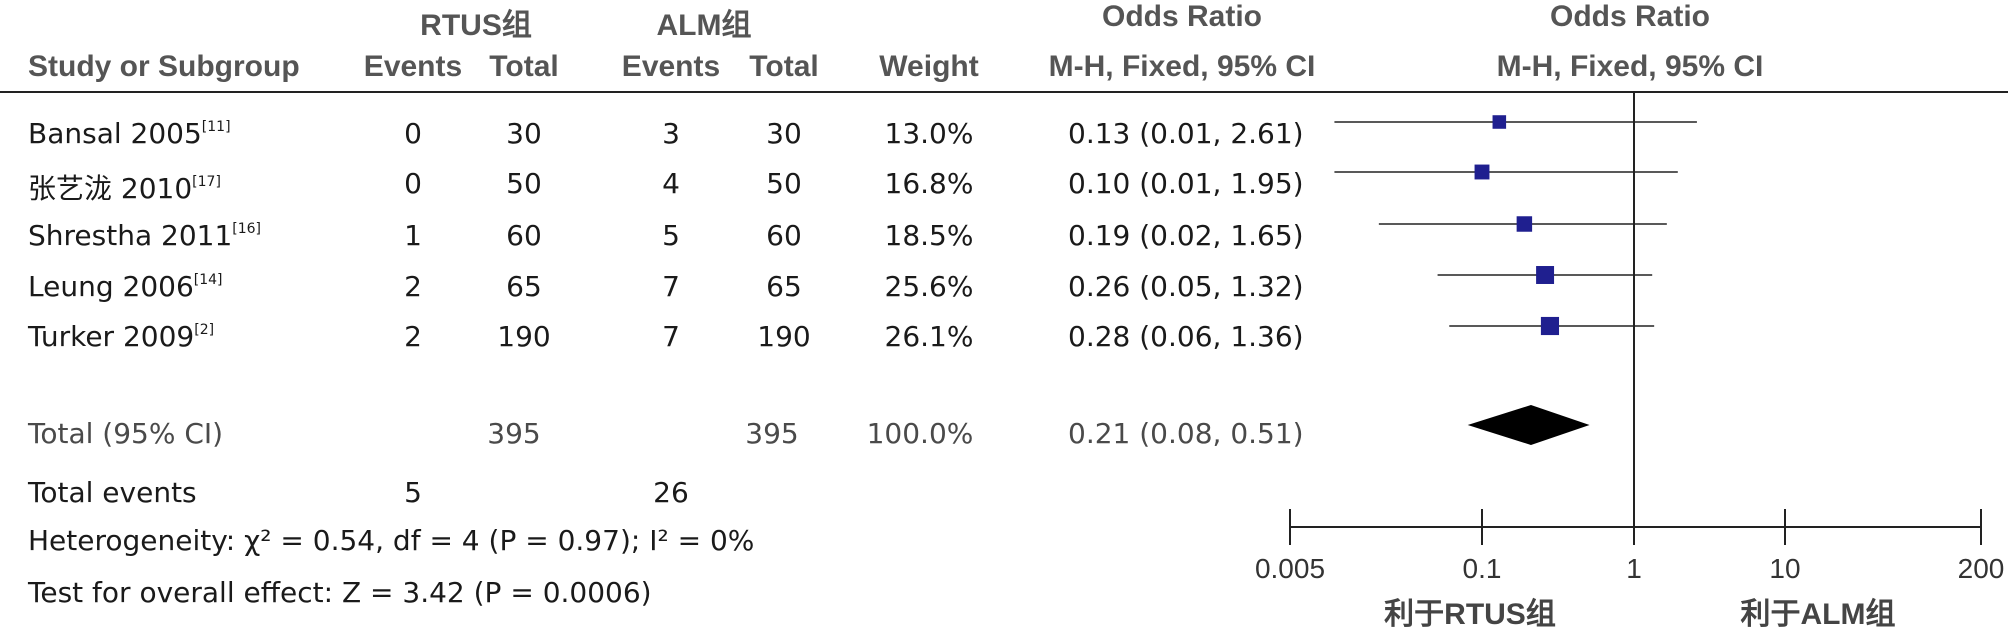 This screenshot has height=637, width=2008. I want to click on total1-cell: 30, so click(524, 133).